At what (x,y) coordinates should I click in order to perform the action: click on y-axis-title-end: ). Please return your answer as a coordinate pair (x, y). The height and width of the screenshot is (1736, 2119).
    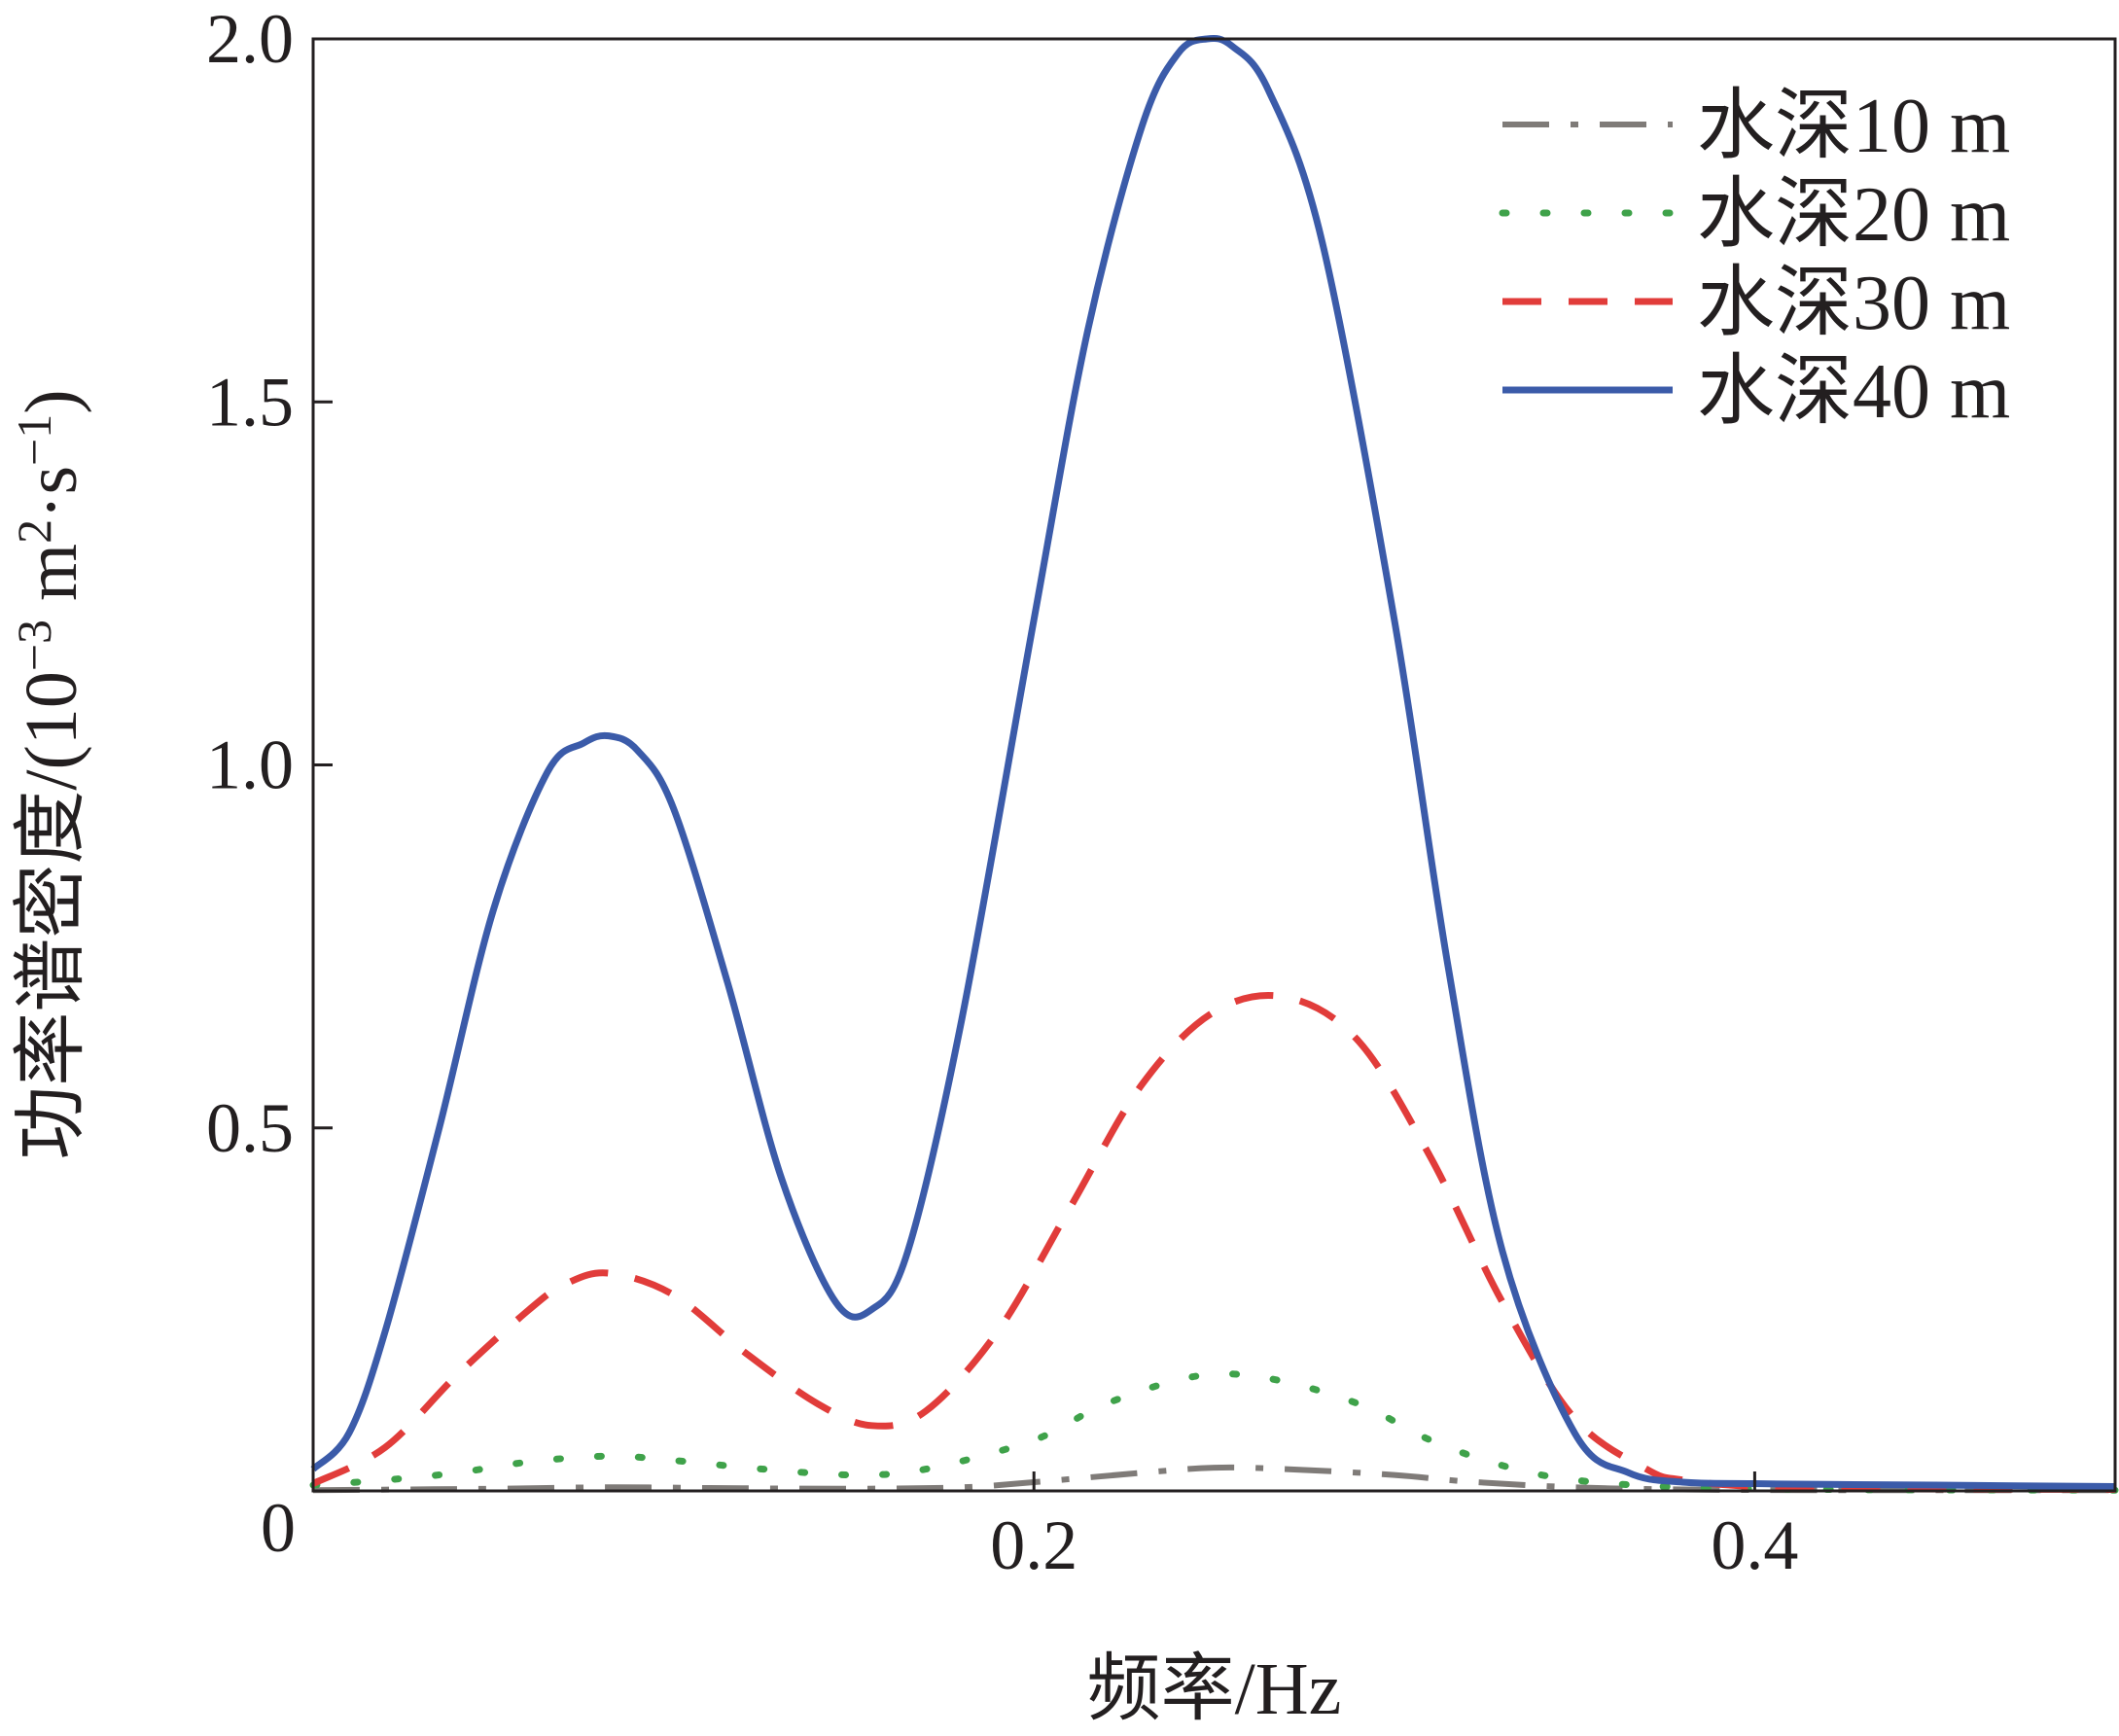
    Looking at the image, I should click on (51, 401).